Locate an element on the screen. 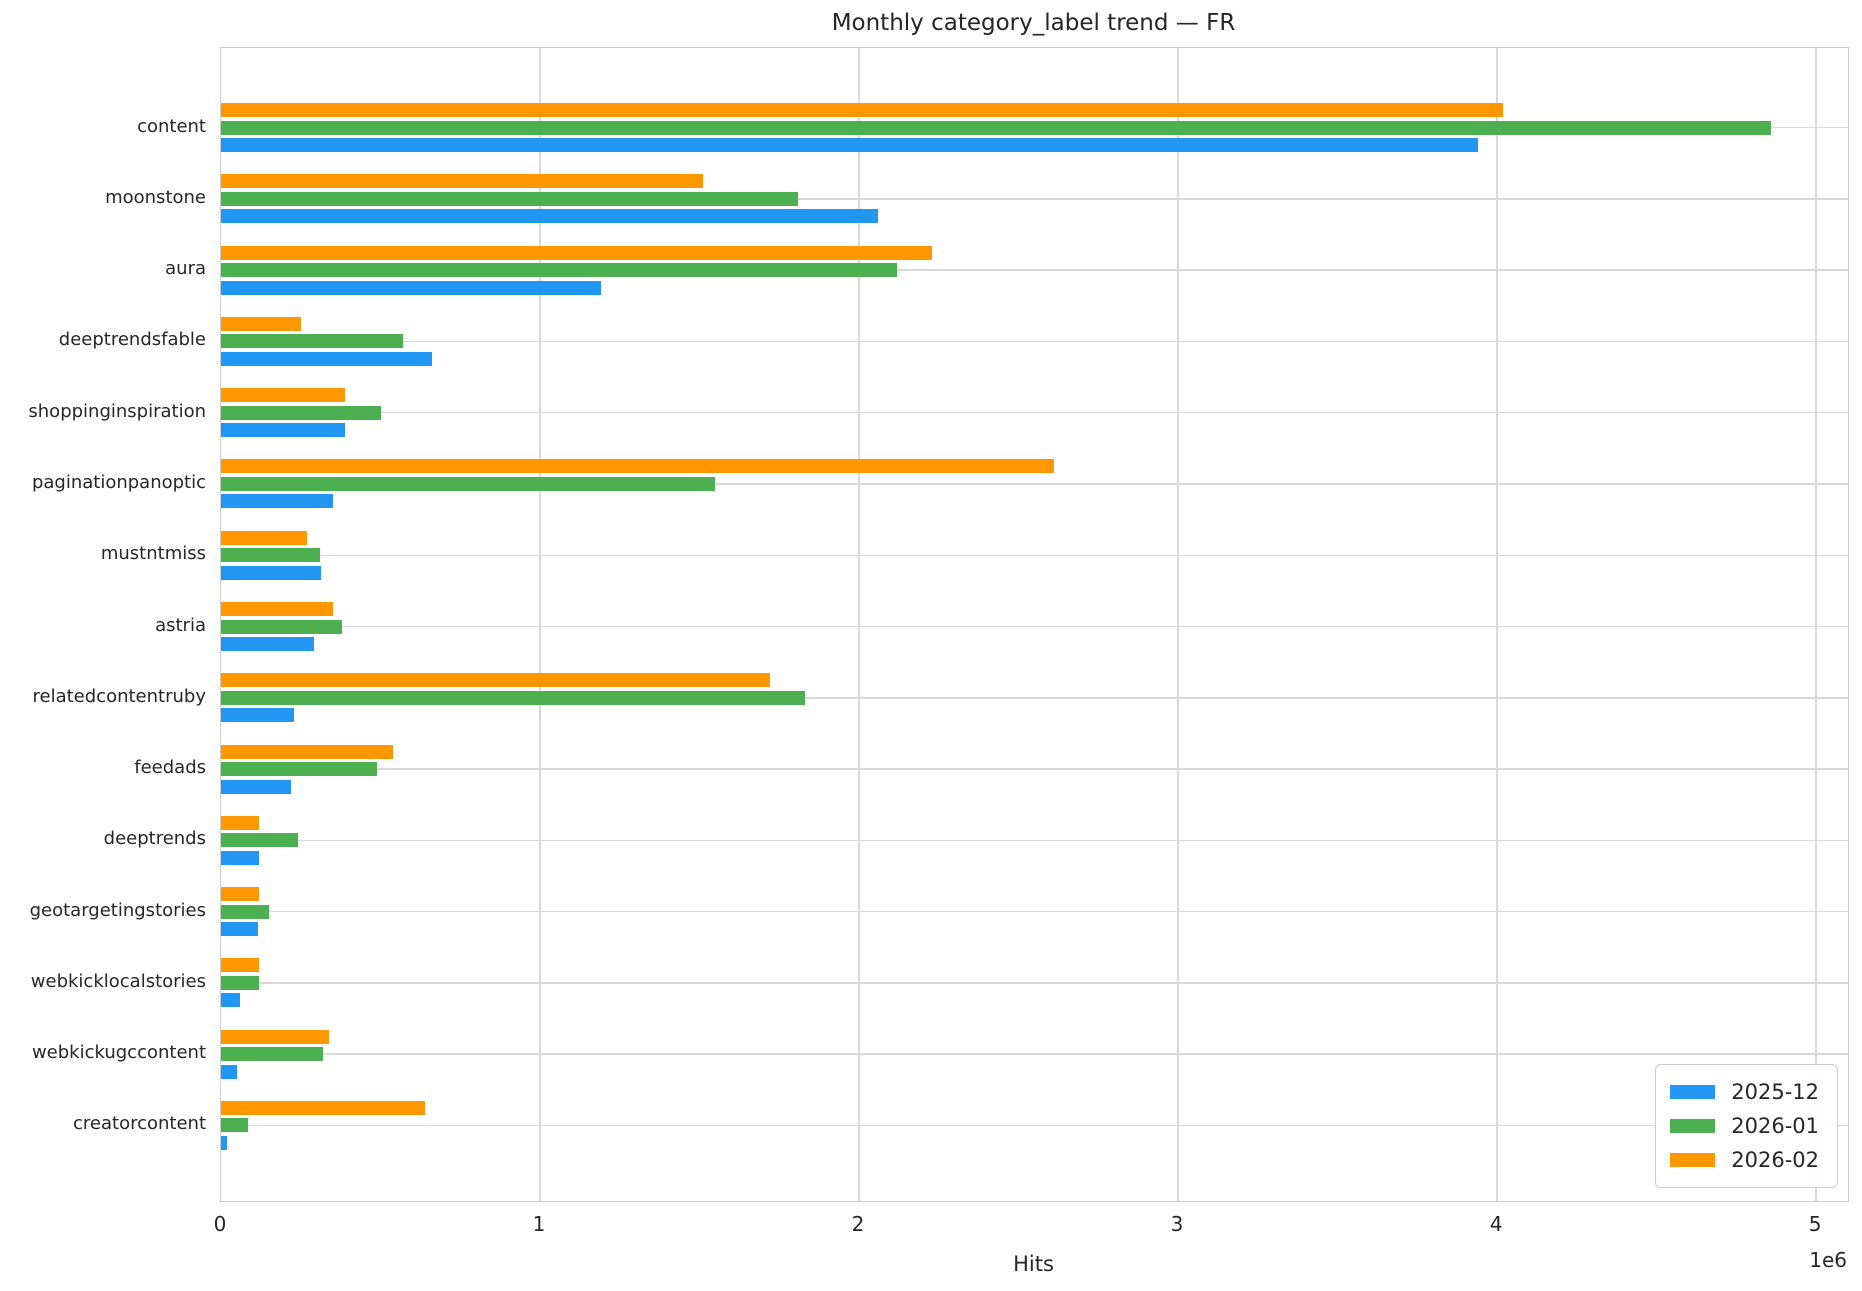 The height and width of the screenshot is (1291, 1862). y-tick-label-astria: astria is located at coordinates (180, 625).